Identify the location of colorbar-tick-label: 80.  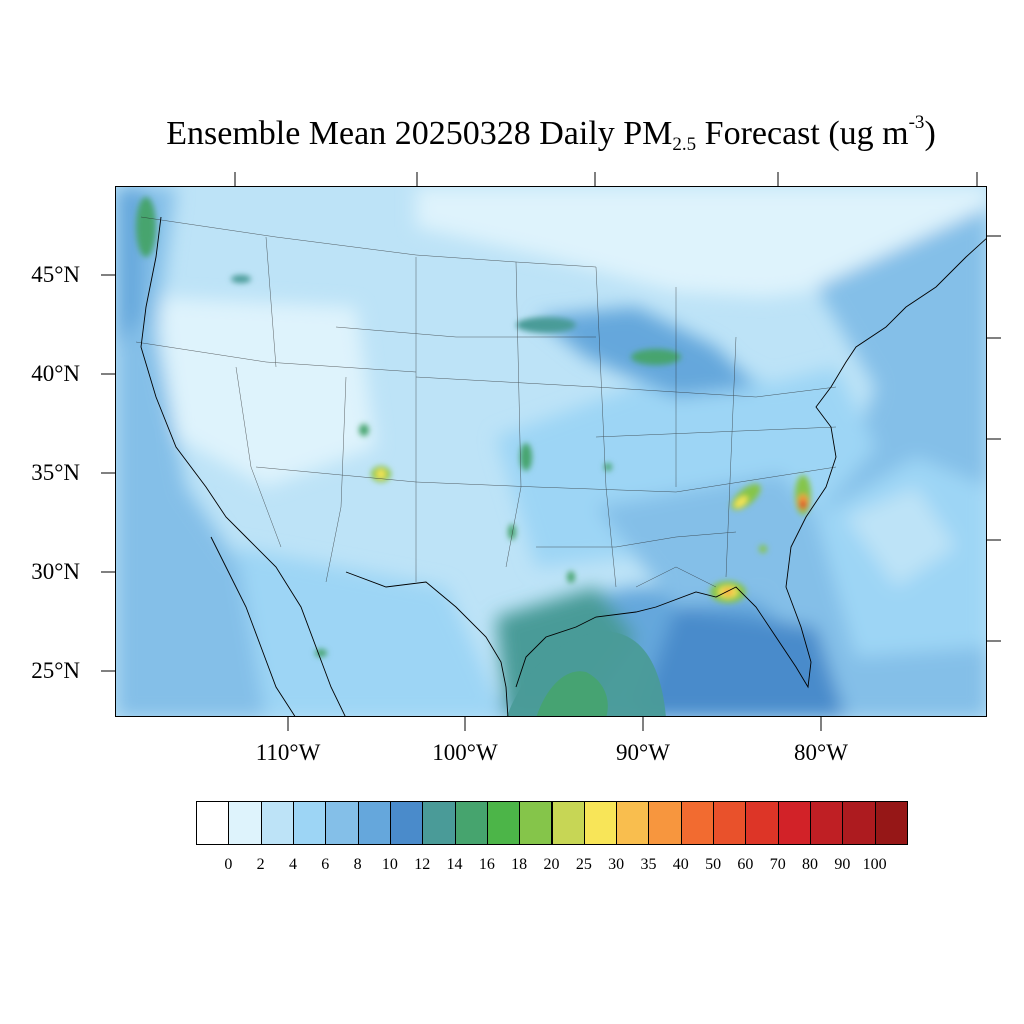
(810, 864).